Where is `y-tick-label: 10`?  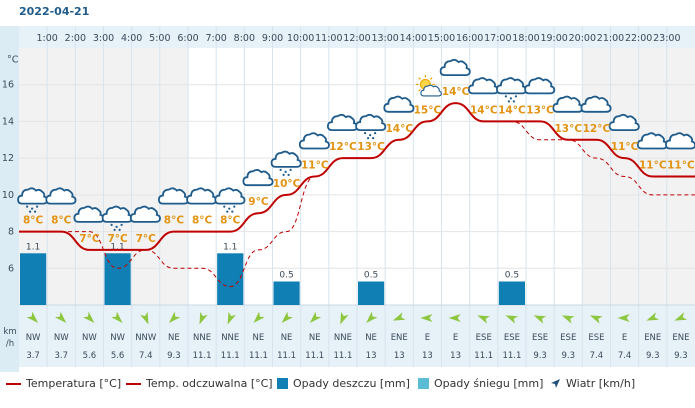
y-tick-label: 10 is located at coordinates (8, 195).